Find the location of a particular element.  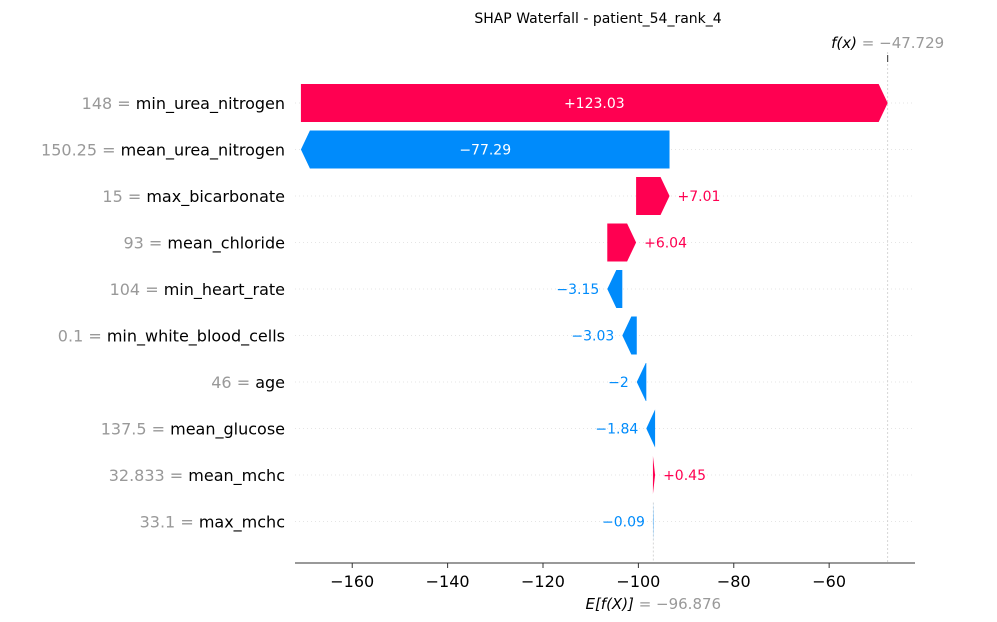

feature-value: 46 = is located at coordinates (233, 382).